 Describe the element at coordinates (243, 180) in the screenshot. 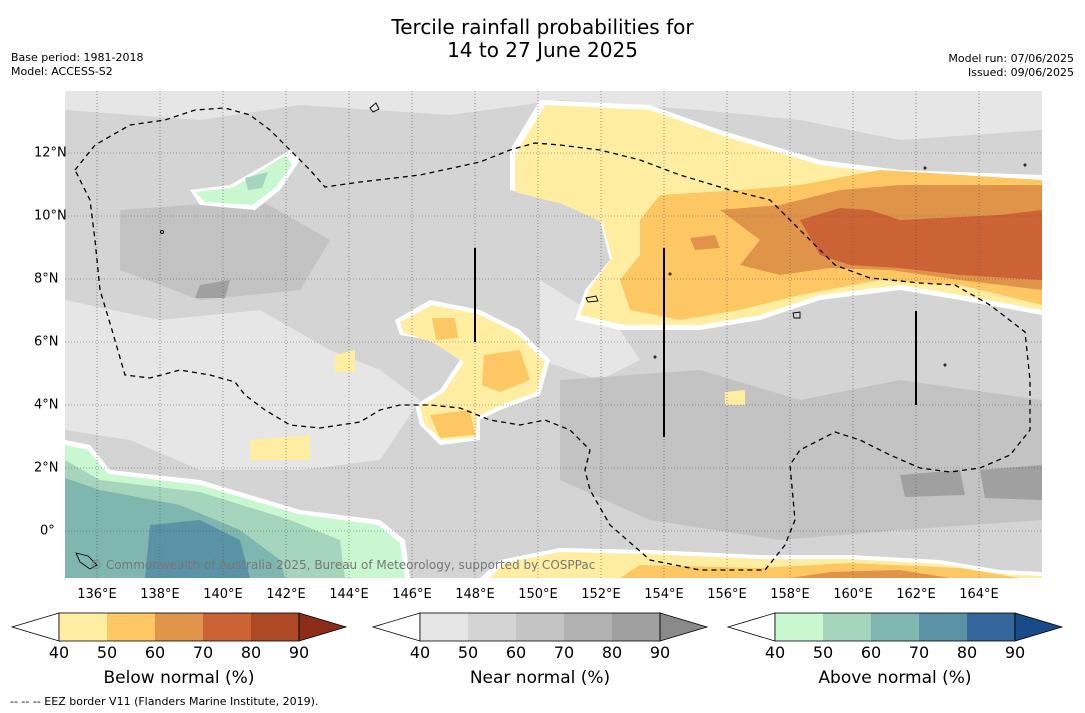

I see `above-normal-50-nw` at that location.